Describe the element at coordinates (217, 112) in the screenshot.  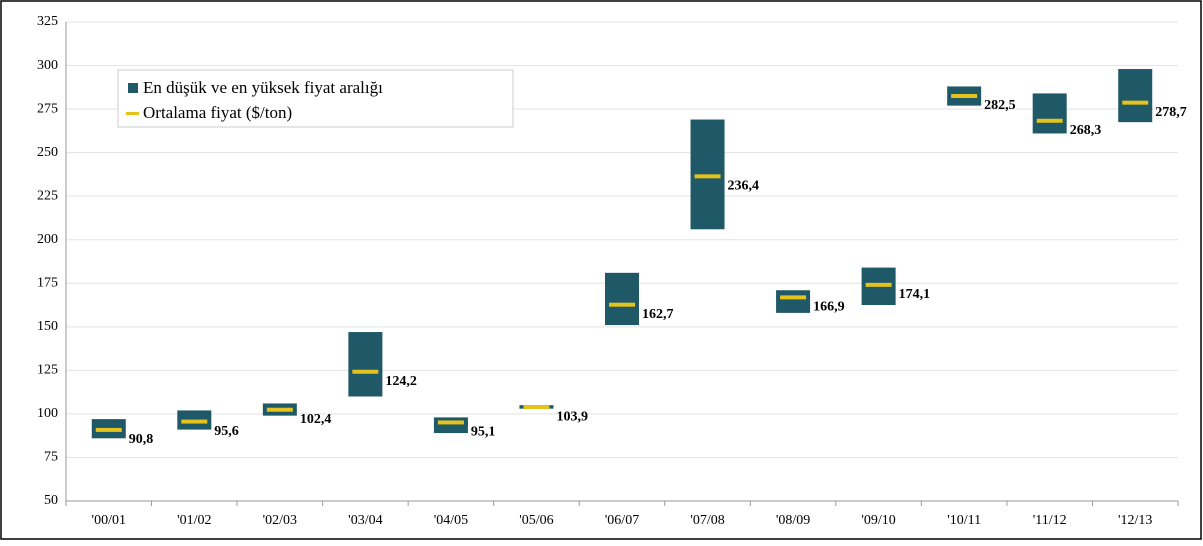
I see `legend-label: Ortalama fiyat ($/ton)` at that location.